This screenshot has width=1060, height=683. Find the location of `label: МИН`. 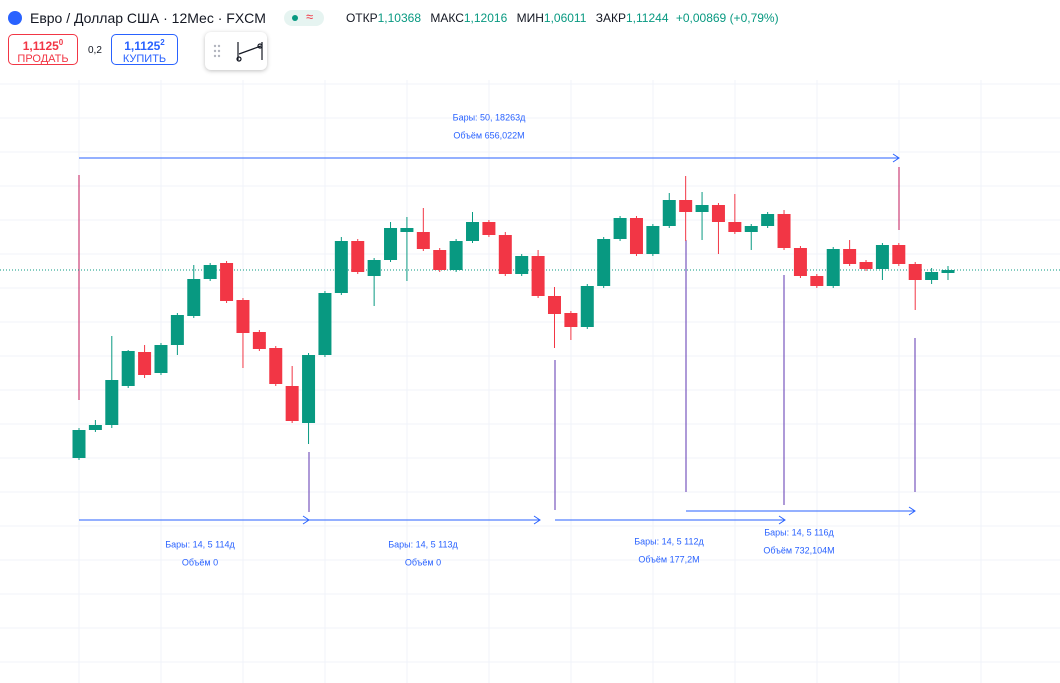

label: МИН is located at coordinates (530, 18).